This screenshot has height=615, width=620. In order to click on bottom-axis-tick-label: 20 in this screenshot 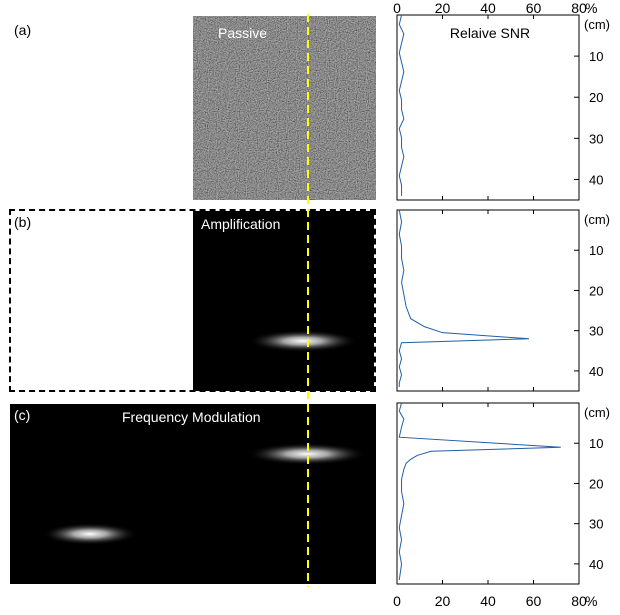, I will do `click(443, 601)`.